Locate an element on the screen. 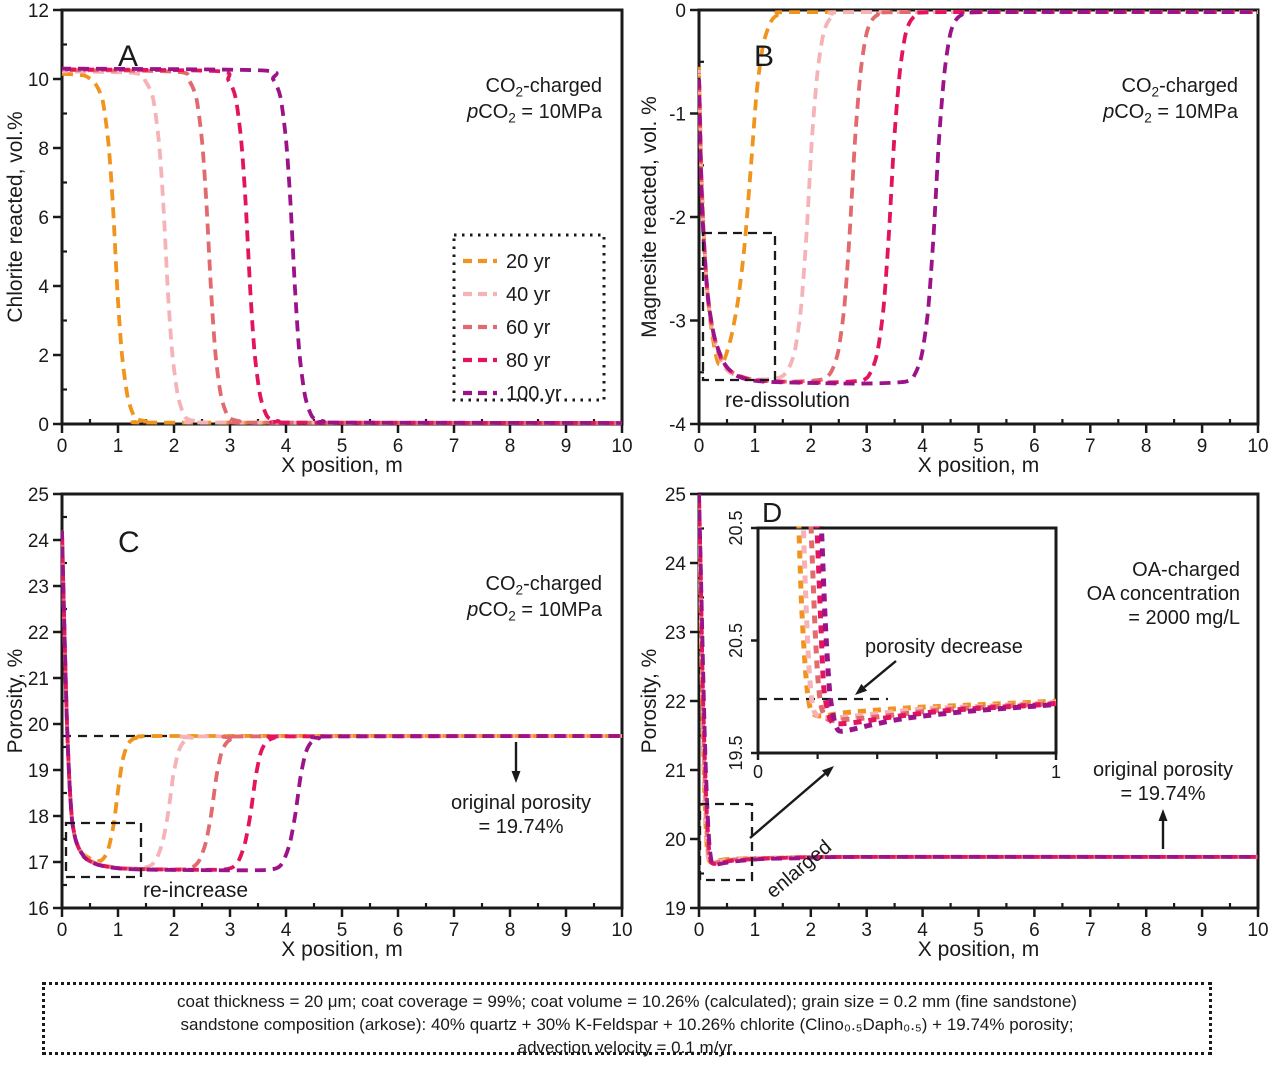 This screenshot has height=1068, width=1269. re-dissolution-label: re-dissolution is located at coordinates (787, 400).